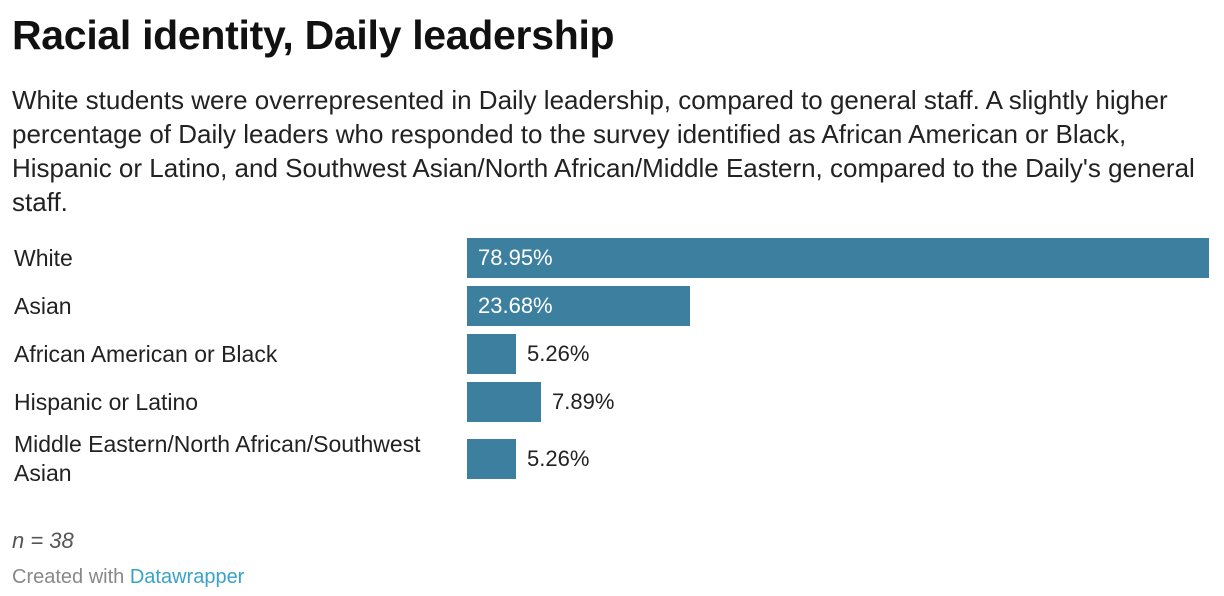 The width and height of the screenshot is (1224, 596). Describe the element at coordinates (106, 401) in the screenshot. I see `category-label: Hispanic or Latino` at that location.